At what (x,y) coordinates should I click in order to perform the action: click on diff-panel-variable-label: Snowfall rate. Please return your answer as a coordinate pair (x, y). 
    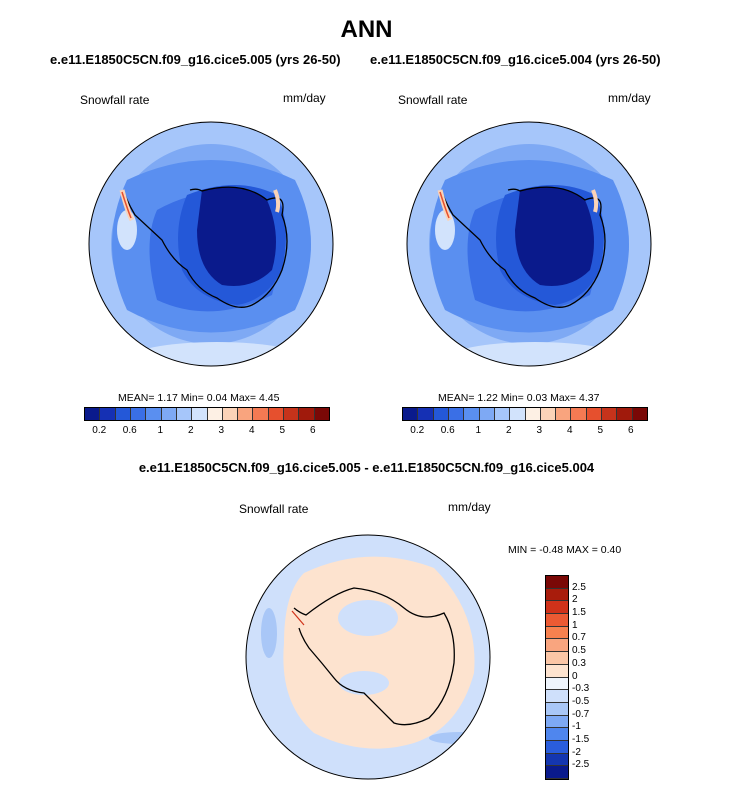
    Looking at the image, I should click on (274, 509).